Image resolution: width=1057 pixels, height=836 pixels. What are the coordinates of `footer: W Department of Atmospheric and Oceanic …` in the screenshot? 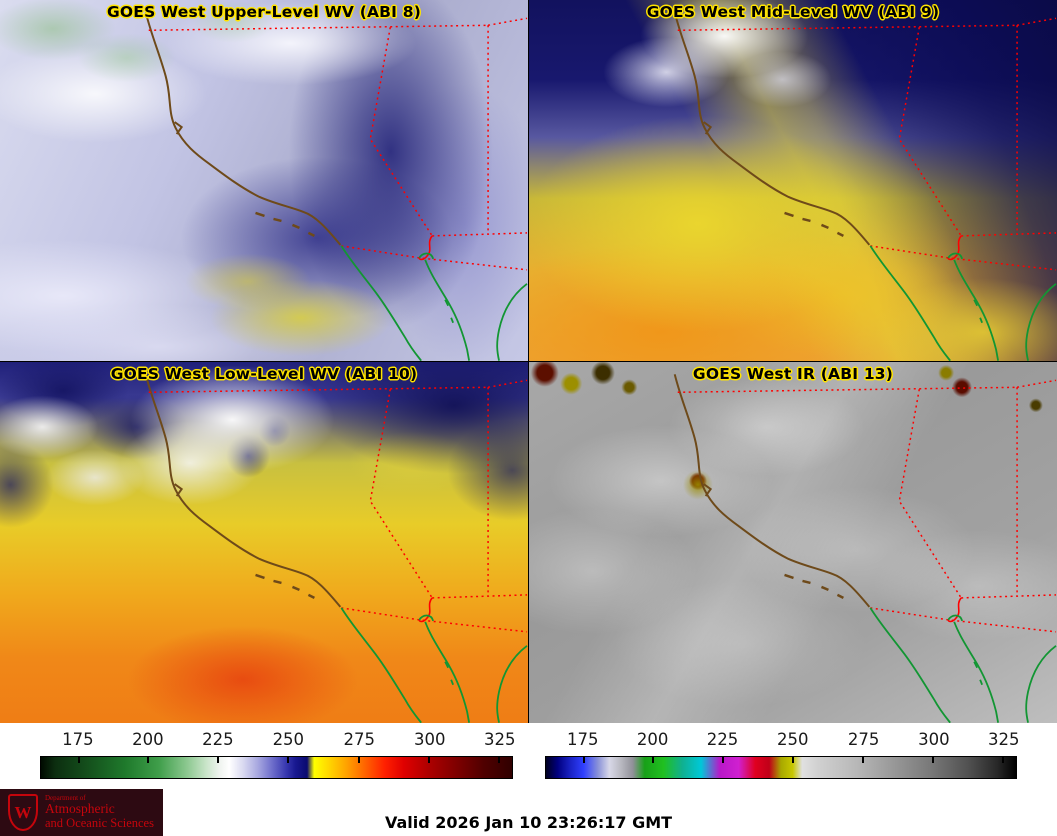 It's located at (528, 812).